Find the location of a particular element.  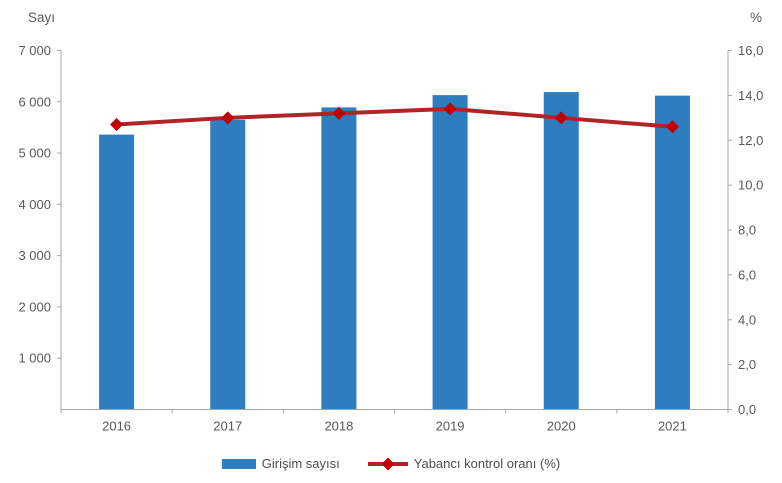

bar-2018 is located at coordinates (339, 258).